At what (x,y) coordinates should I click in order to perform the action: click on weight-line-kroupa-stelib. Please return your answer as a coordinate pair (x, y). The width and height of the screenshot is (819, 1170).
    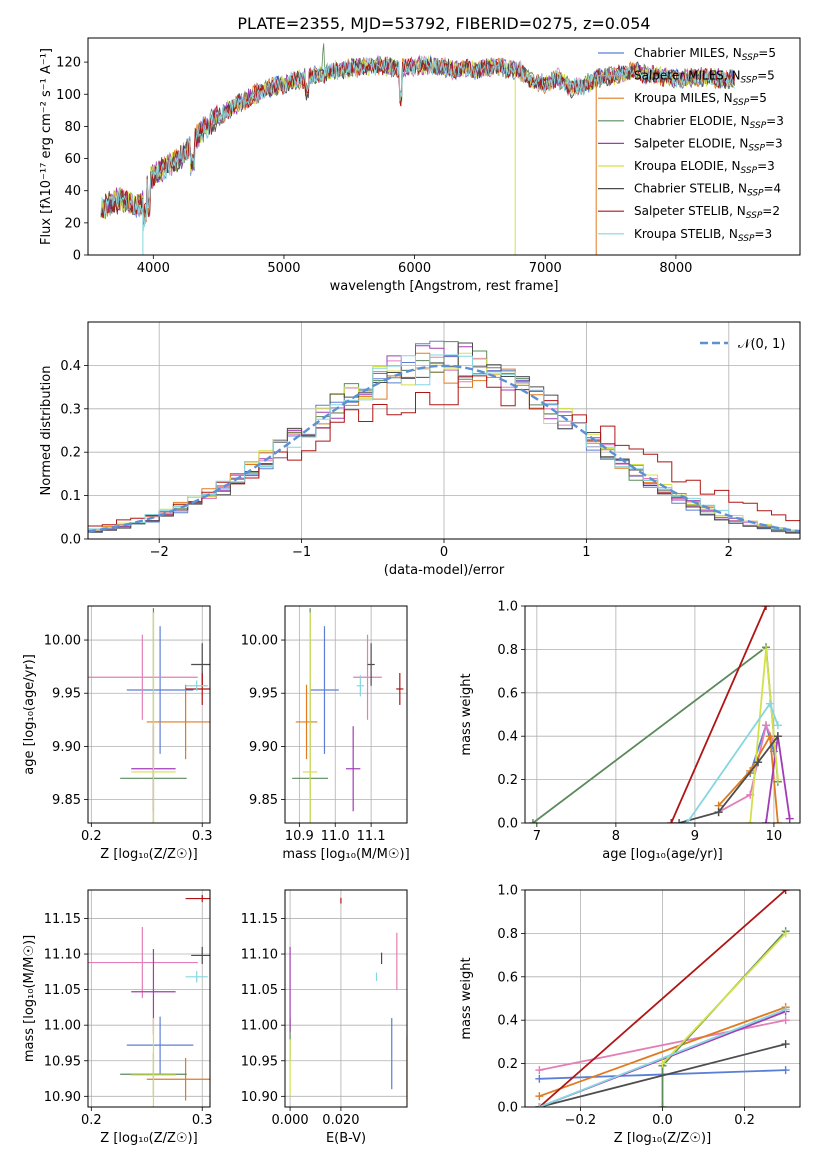
    Looking at the image, I should click on (662, 1057).